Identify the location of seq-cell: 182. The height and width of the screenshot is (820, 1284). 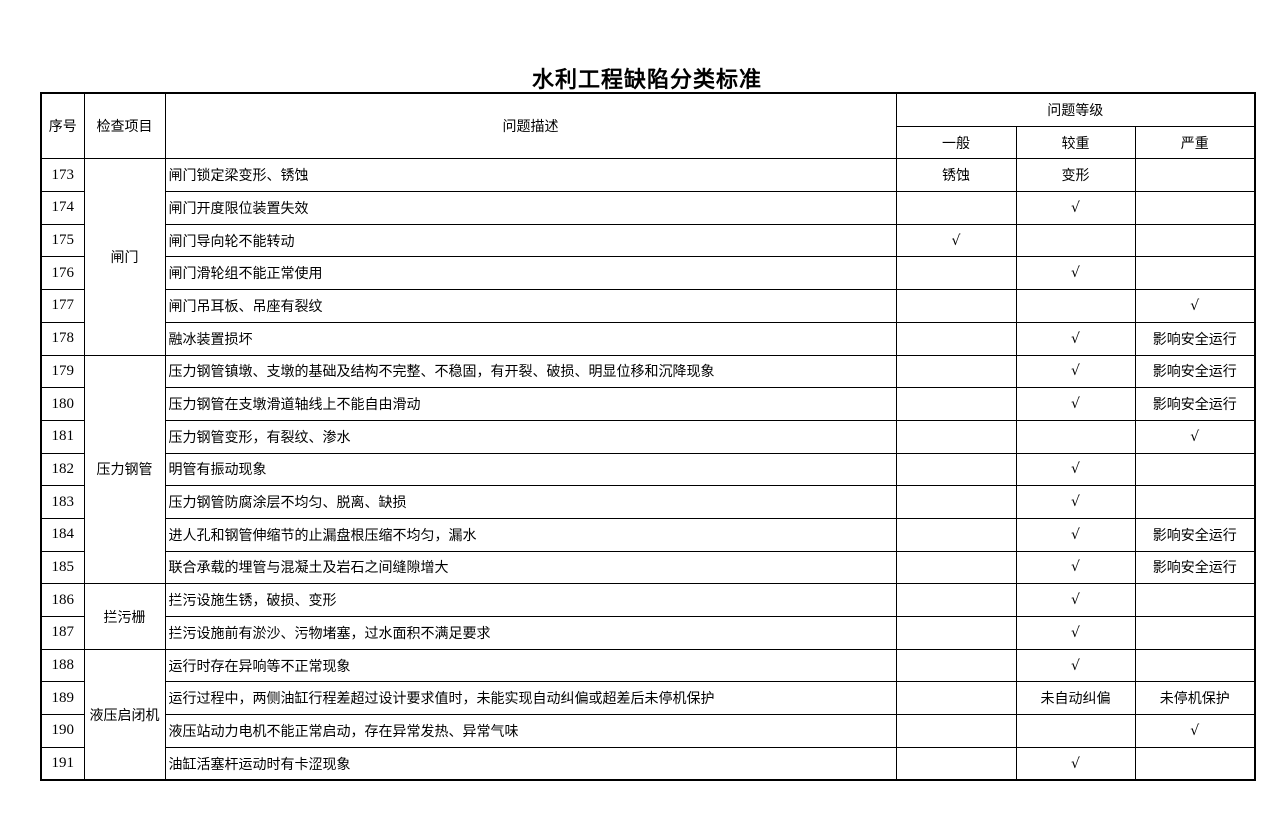
(62, 469).